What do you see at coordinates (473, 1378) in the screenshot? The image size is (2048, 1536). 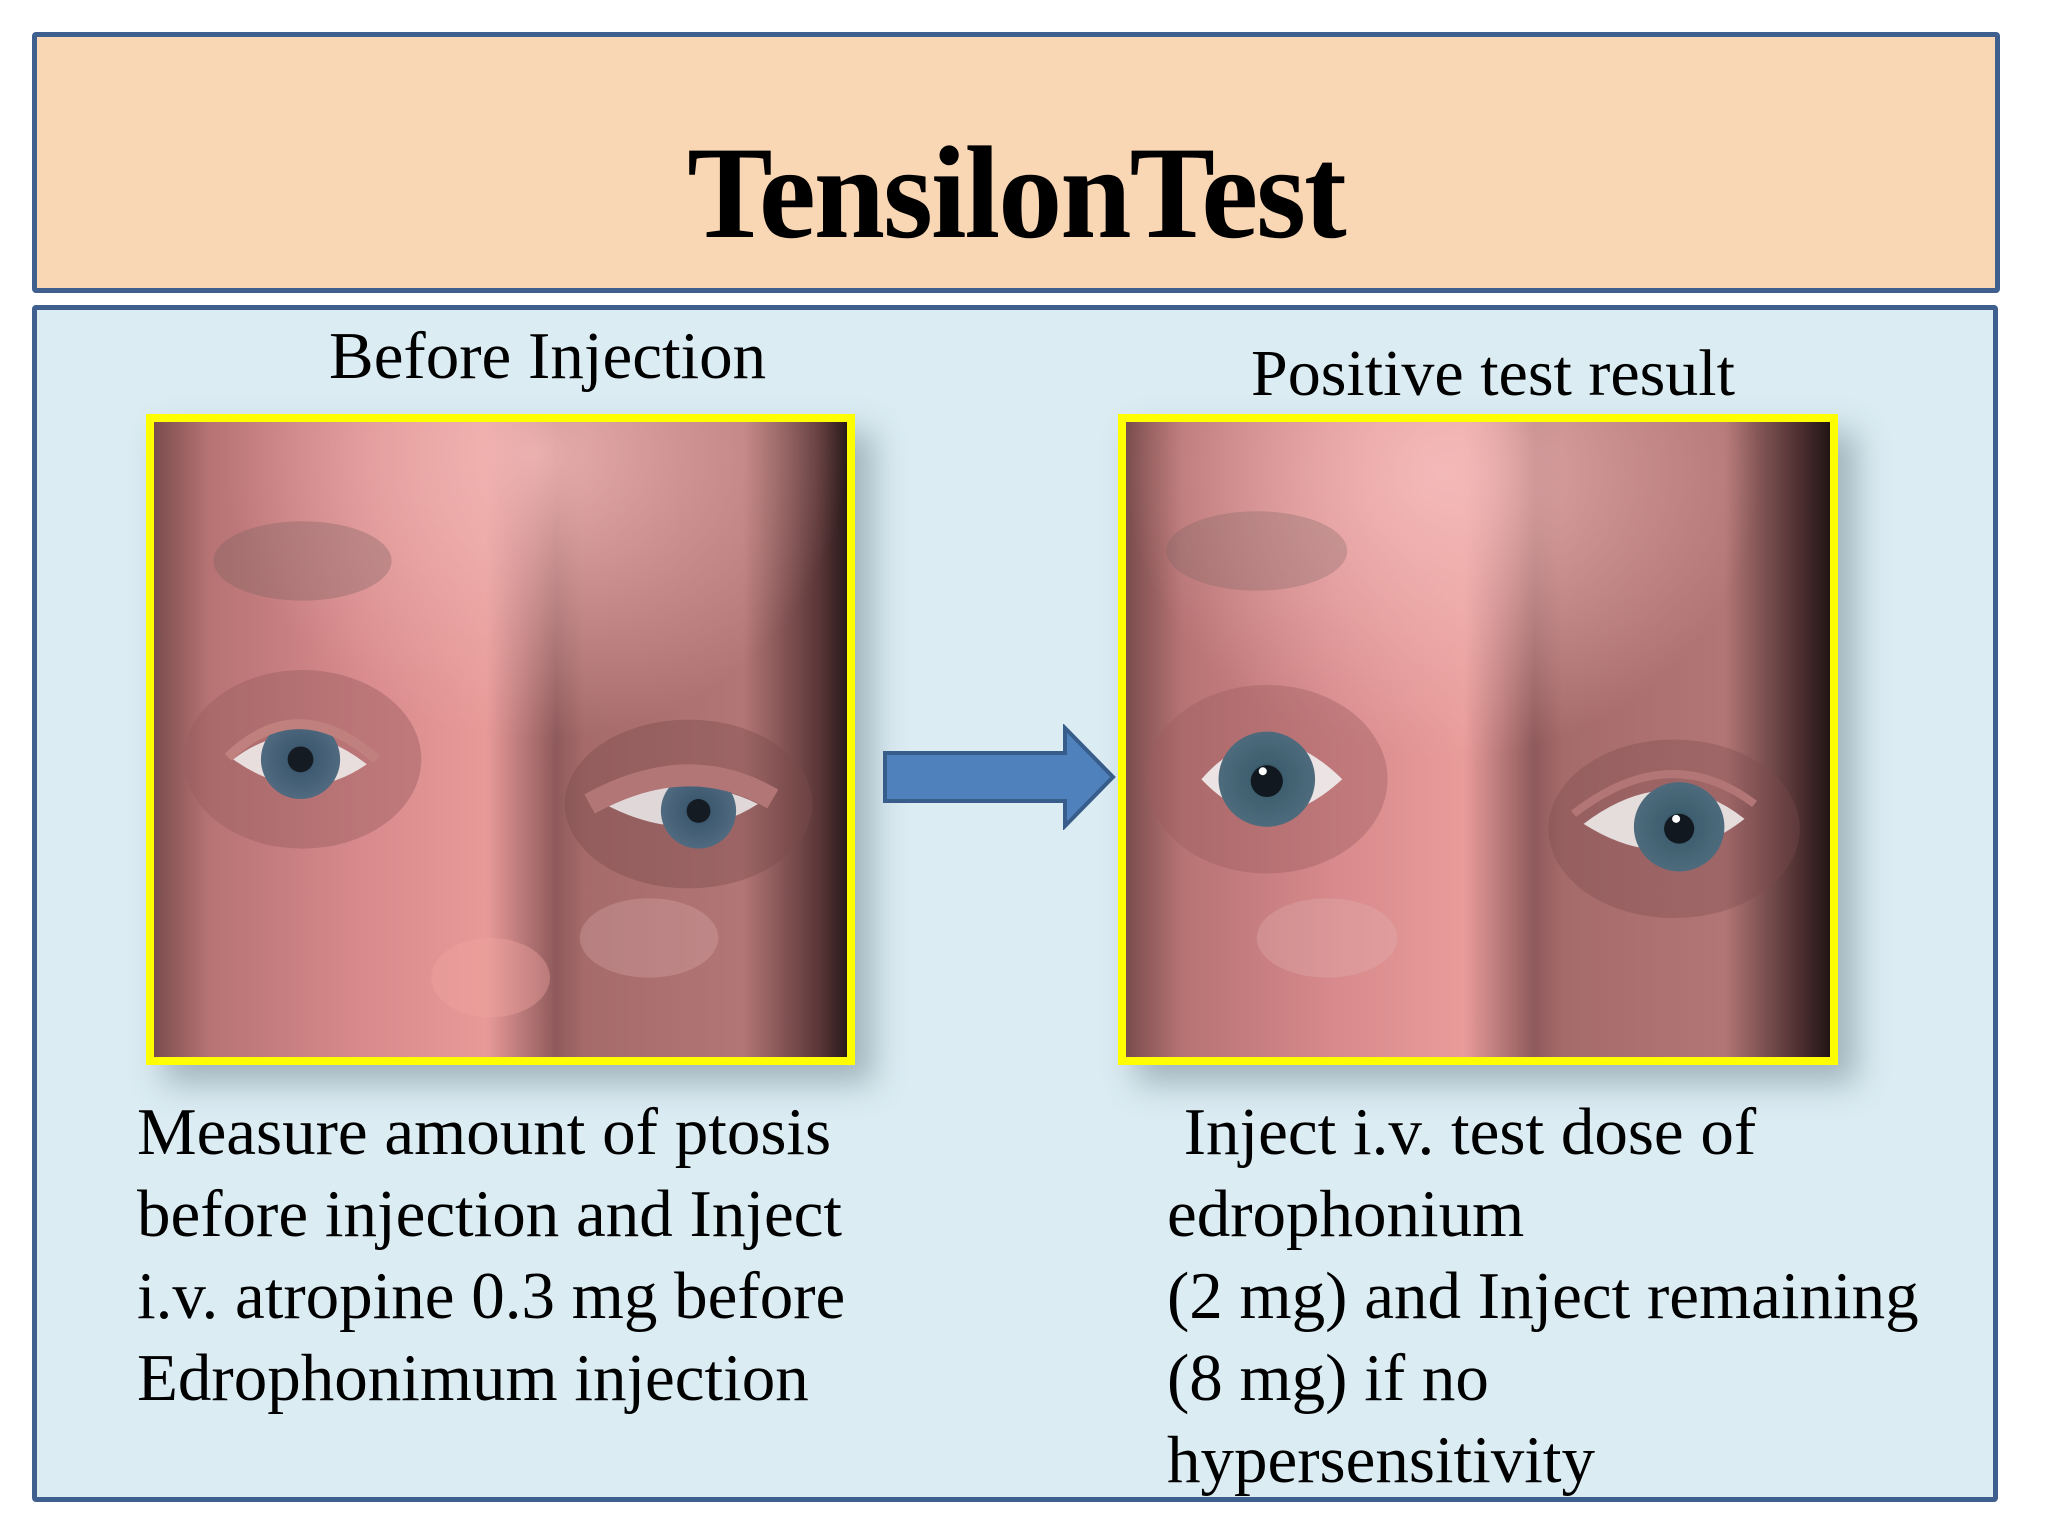 I see `instruction-line: Edrophonimum injection` at bounding box center [473, 1378].